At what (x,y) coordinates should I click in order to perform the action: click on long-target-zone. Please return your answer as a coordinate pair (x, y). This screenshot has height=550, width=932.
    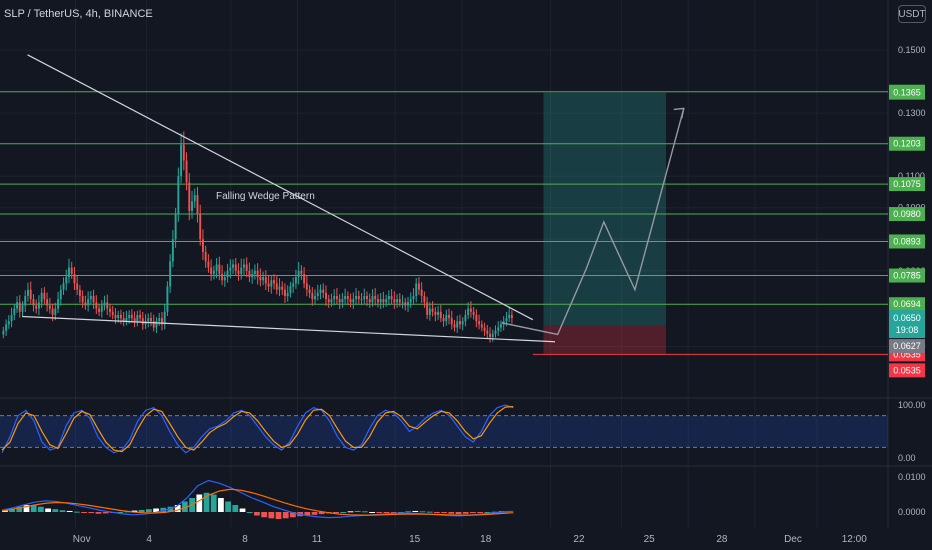
    Looking at the image, I should click on (604, 209).